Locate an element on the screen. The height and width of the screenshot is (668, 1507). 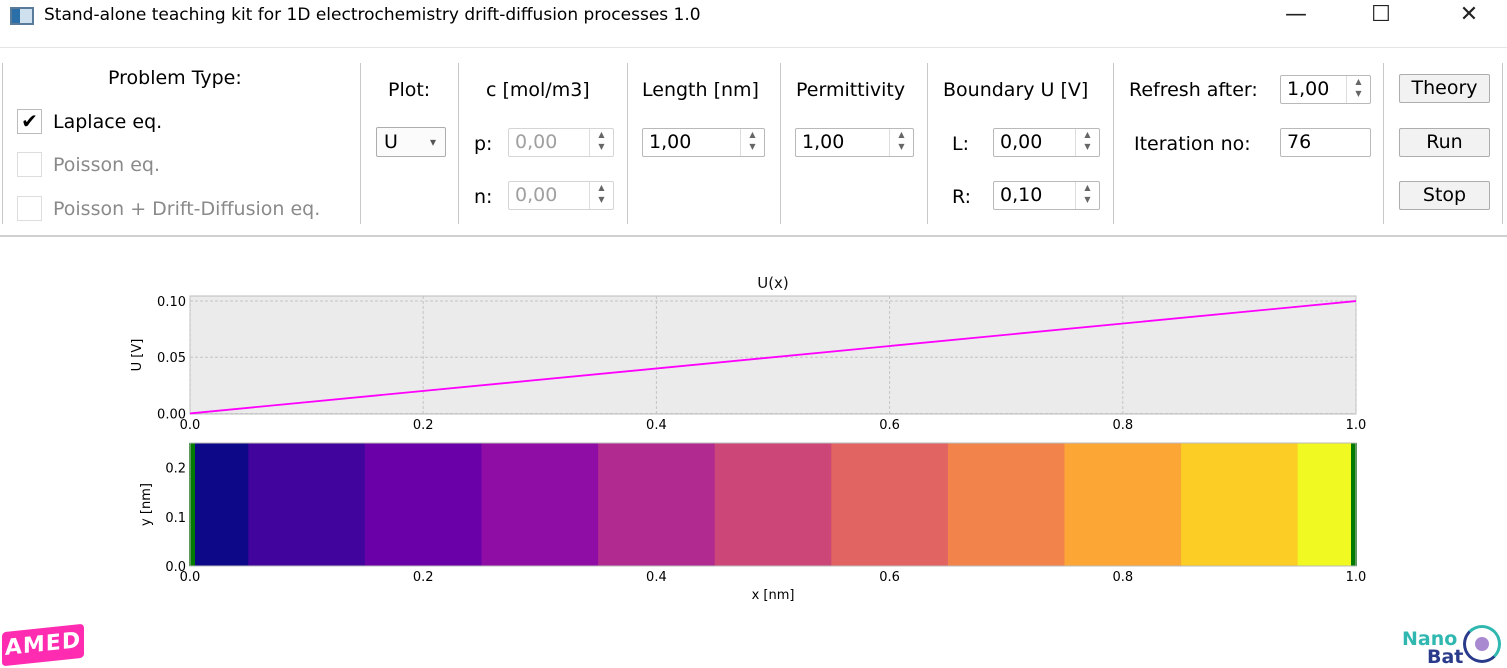
y-tick-label: 0.2 is located at coordinates (175, 469).